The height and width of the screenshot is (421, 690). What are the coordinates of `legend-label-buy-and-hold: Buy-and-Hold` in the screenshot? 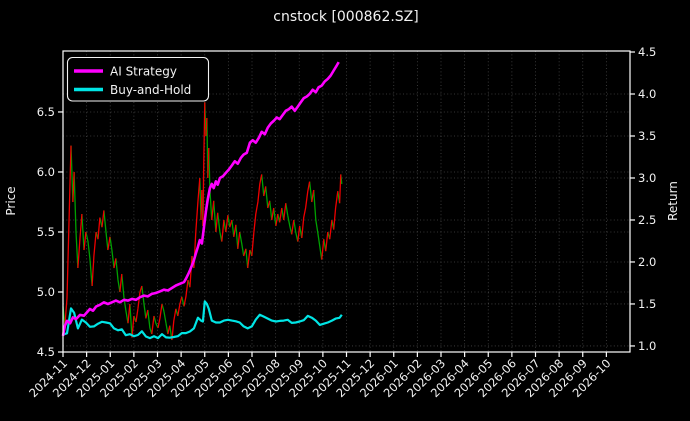 It's located at (150, 90).